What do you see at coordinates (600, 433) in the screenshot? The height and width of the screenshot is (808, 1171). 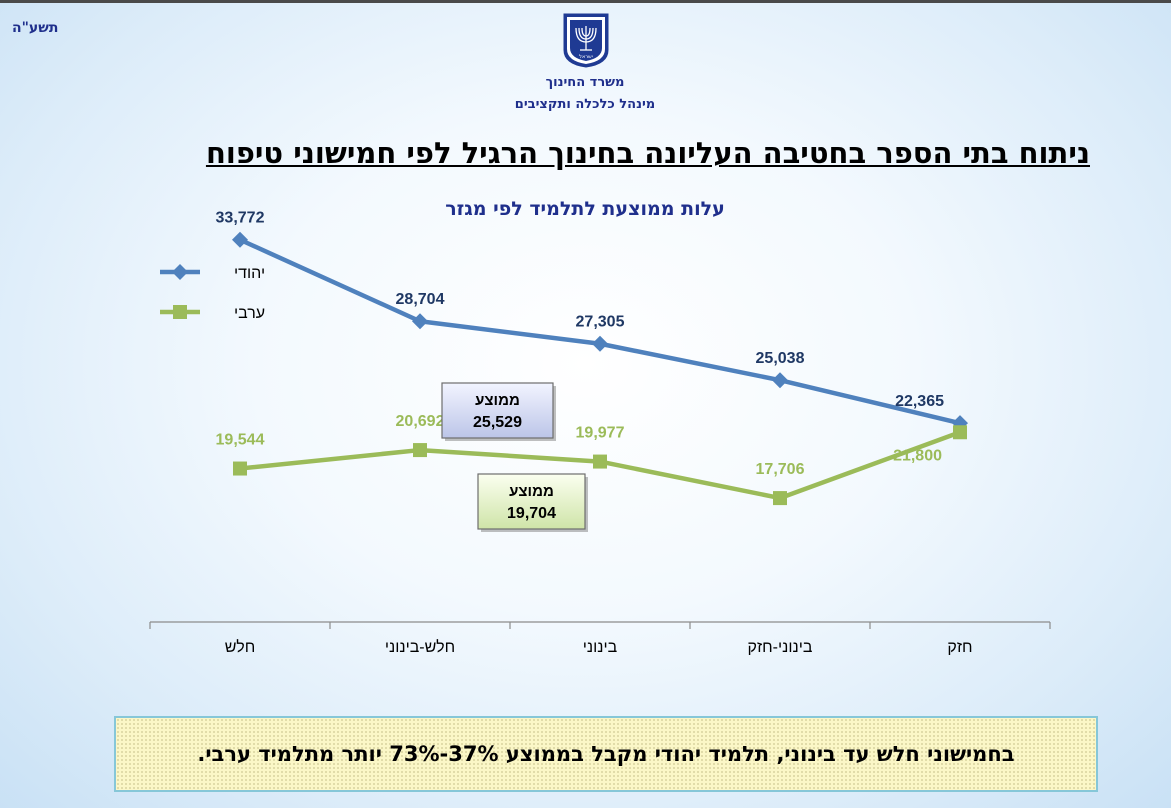 I see `data-label: 19,977` at bounding box center [600, 433].